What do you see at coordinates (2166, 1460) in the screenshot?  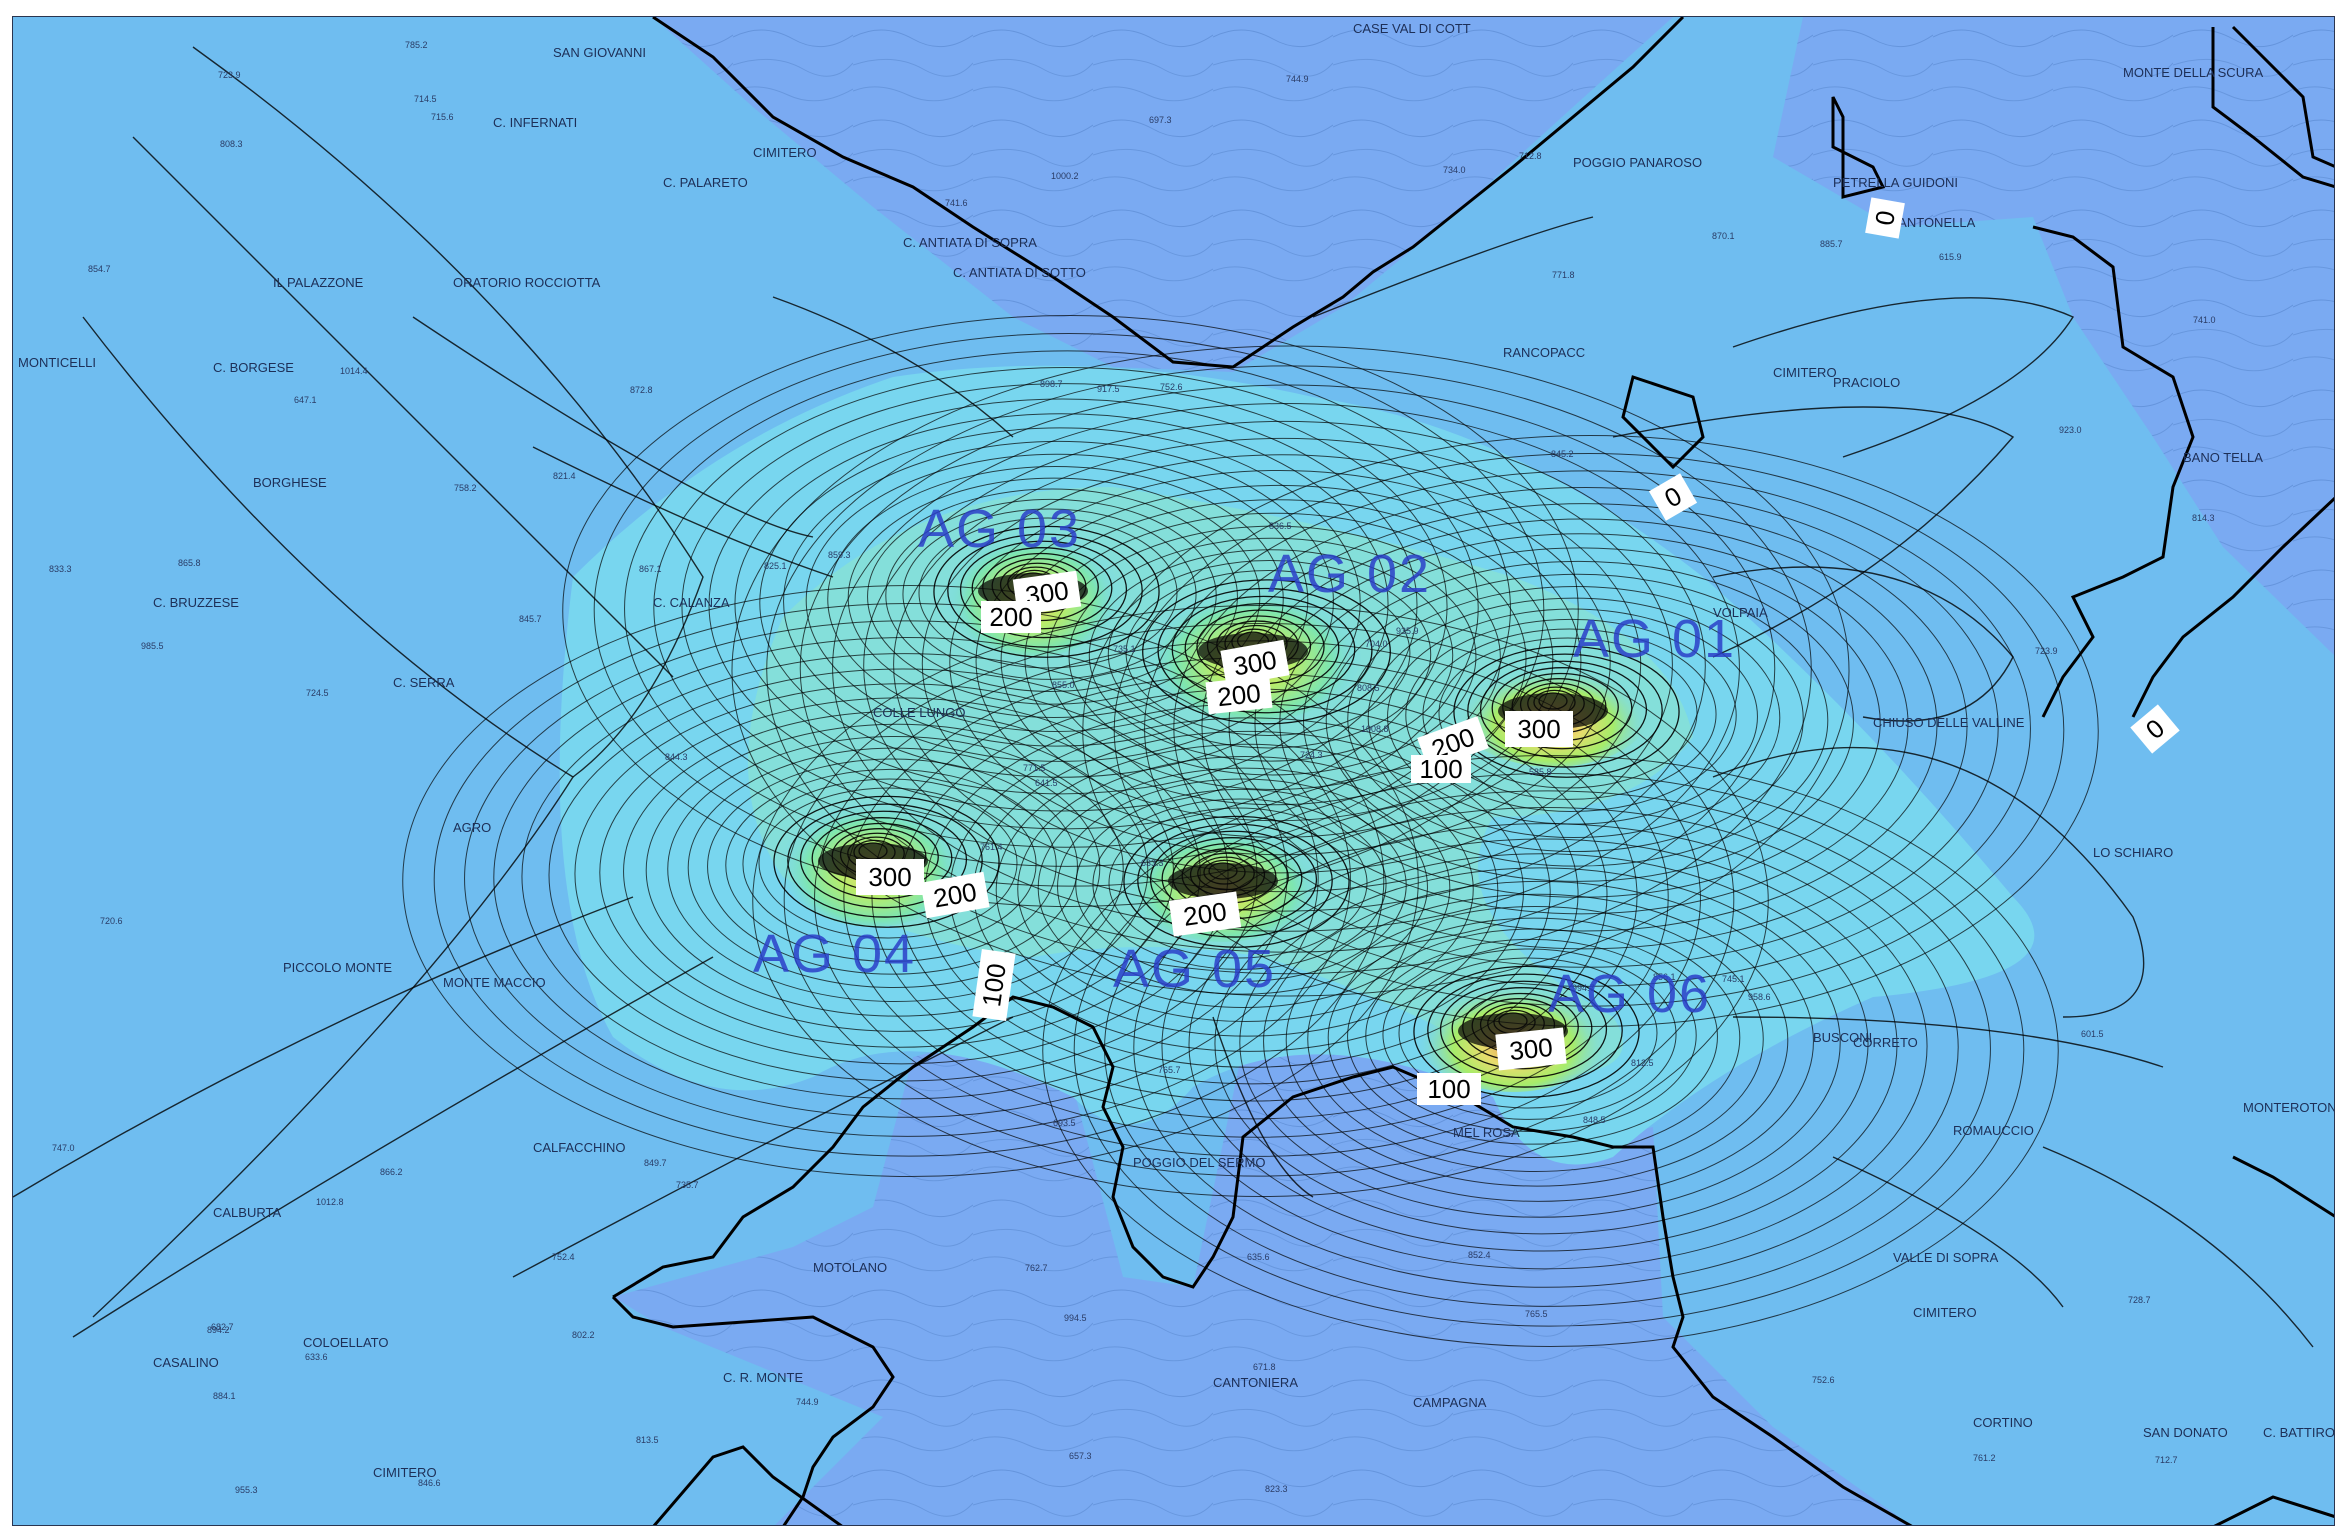 I see `elevation-mark: 712.7` at bounding box center [2166, 1460].